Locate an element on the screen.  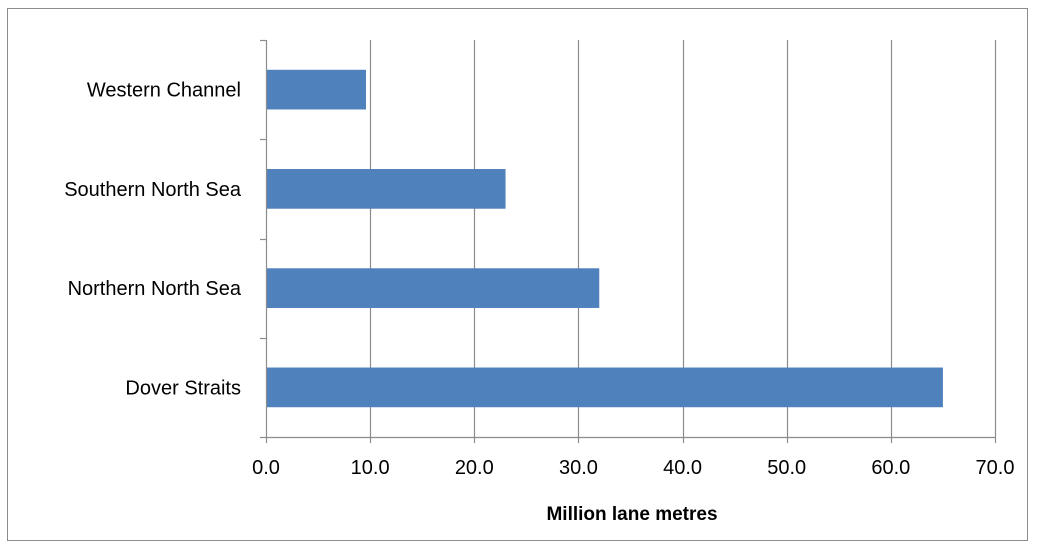
category-label: Northern North Sea is located at coordinates (155, 289).